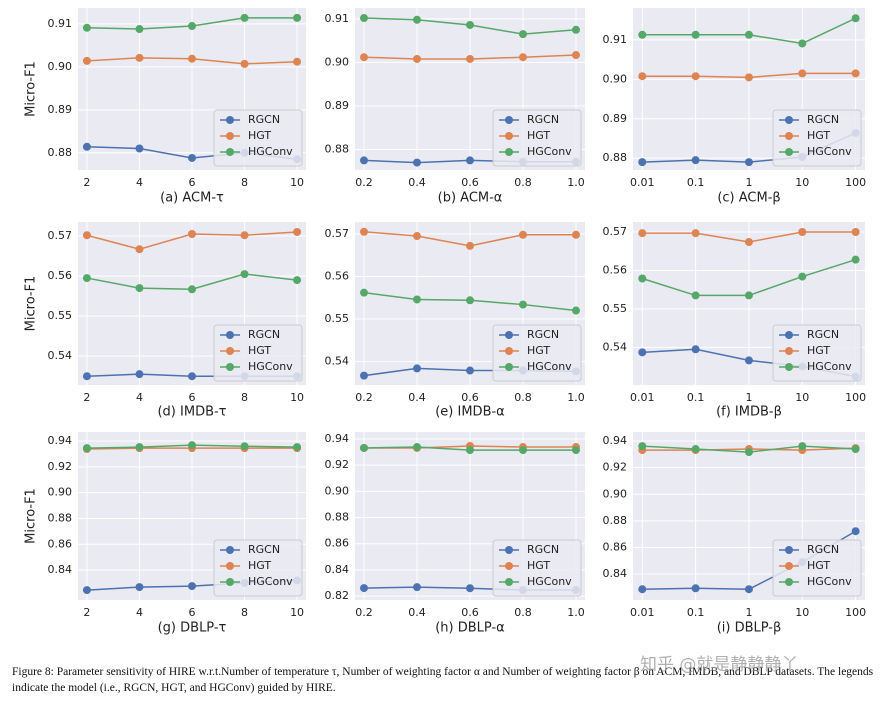  What do you see at coordinates (855, 182) in the screenshot?
I see `x-tick-label: 100` at bounding box center [855, 182].